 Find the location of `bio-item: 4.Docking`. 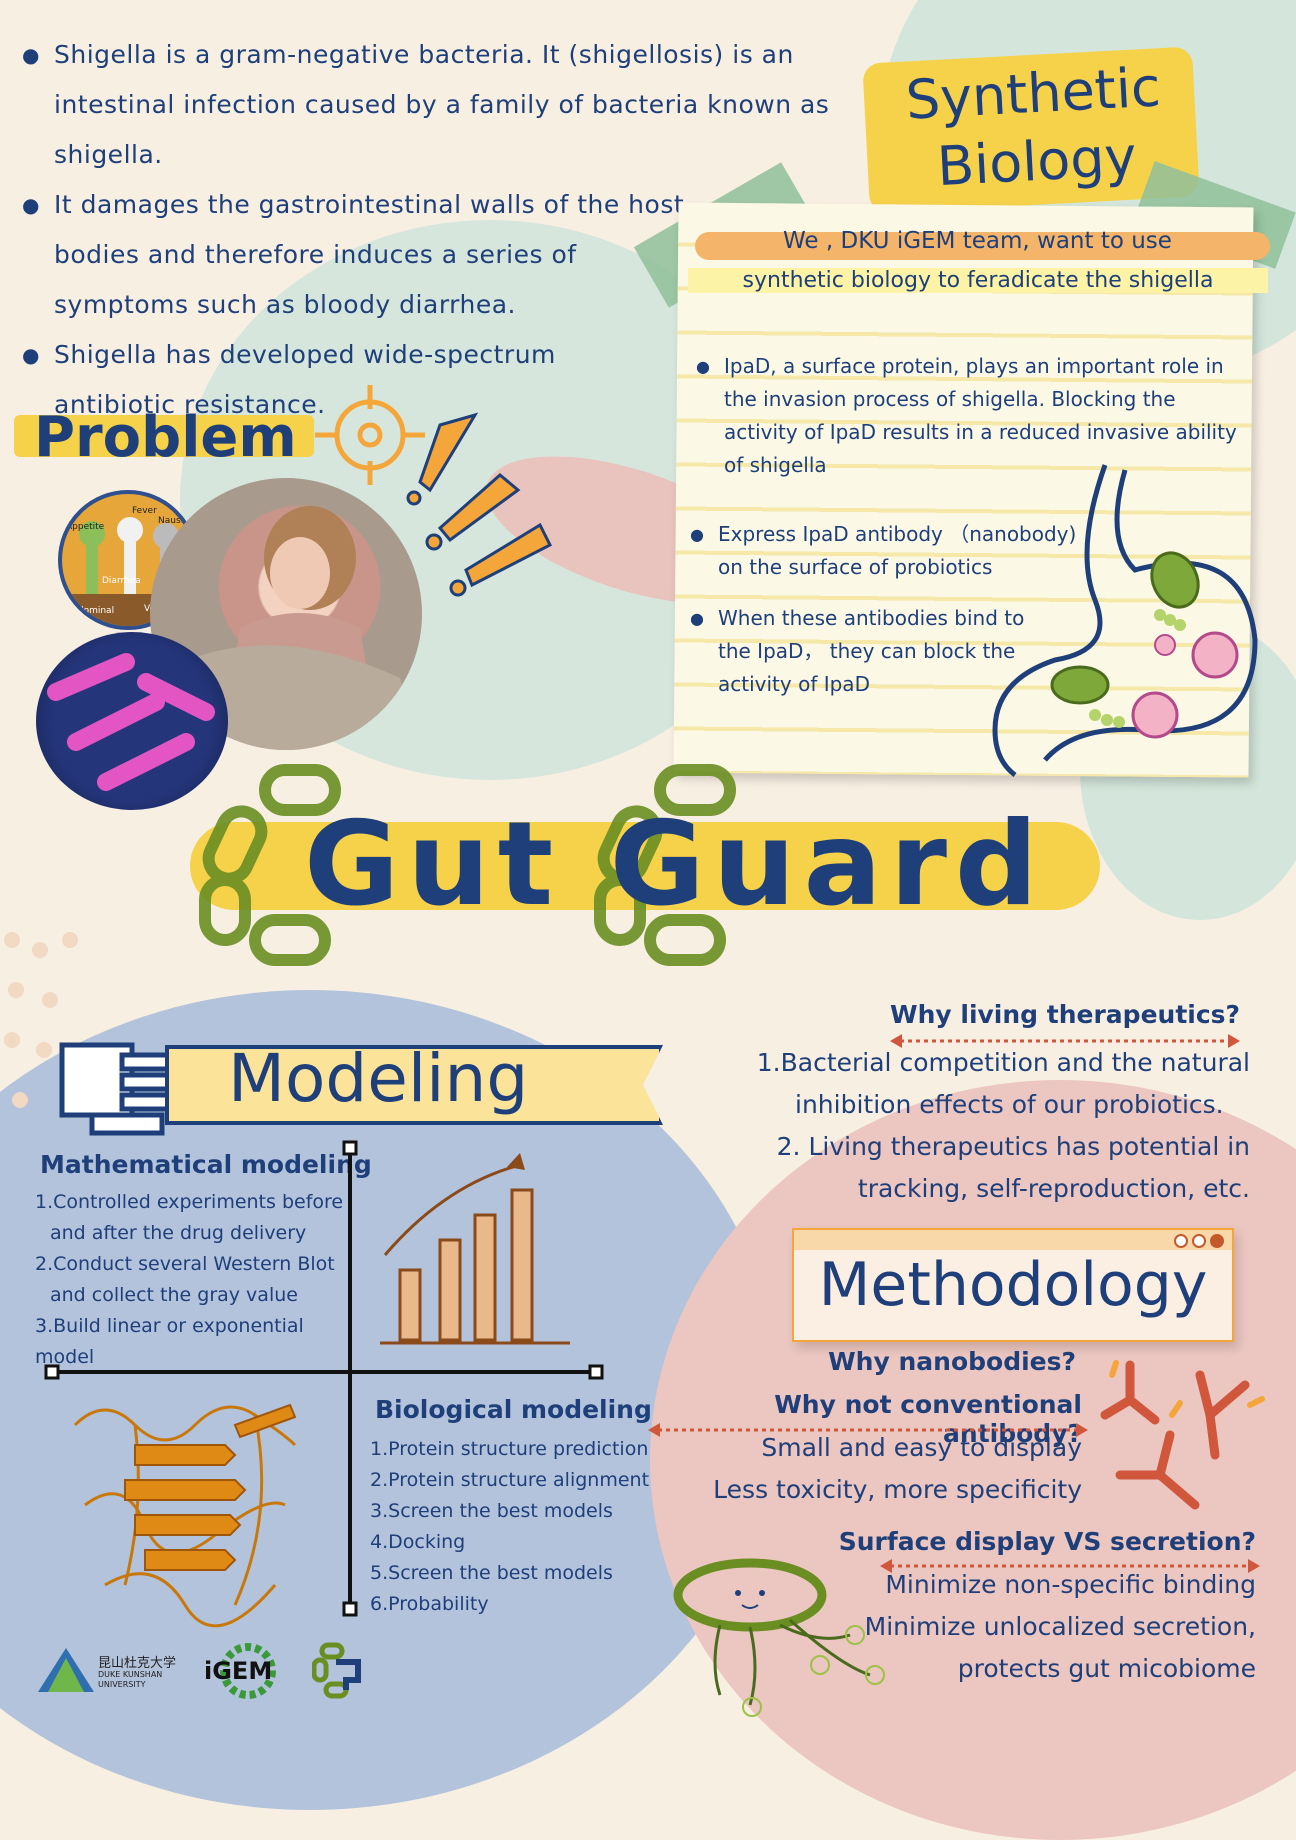

bio-item: 4.Docking is located at coordinates (418, 1542).